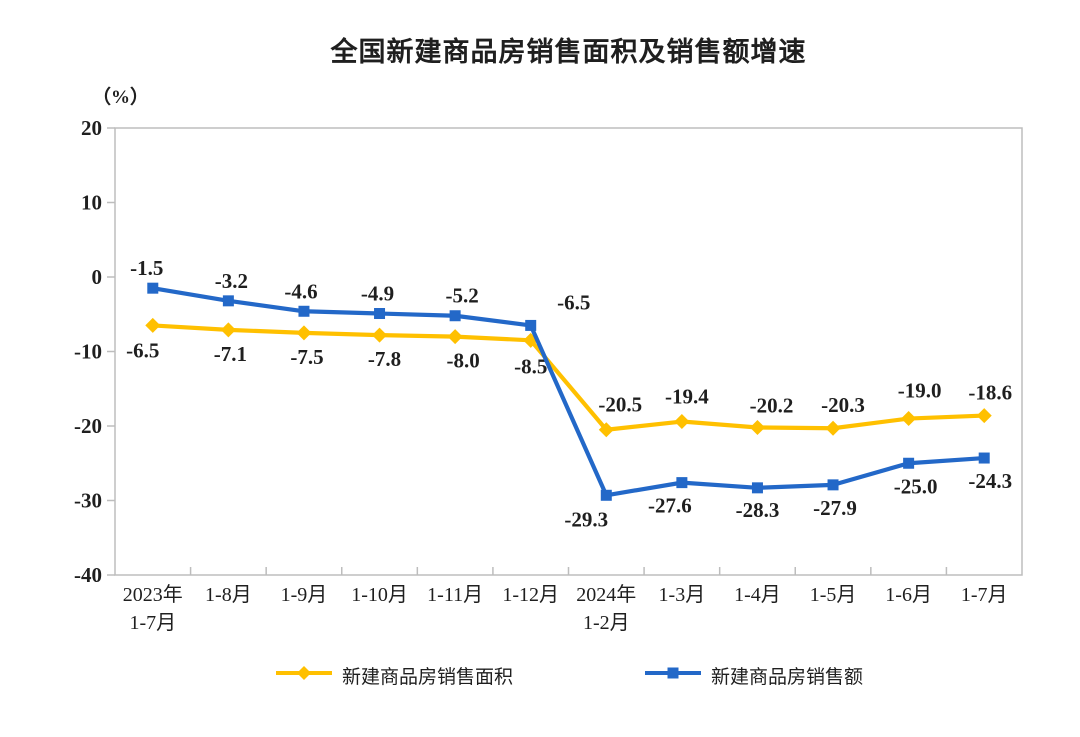 Image resolution: width=1080 pixels, height=737 pixels. What do you see at coordinates (146, 268) in the screenshot?
I see `data-label: -1.5` at bounding box center [146, 268].